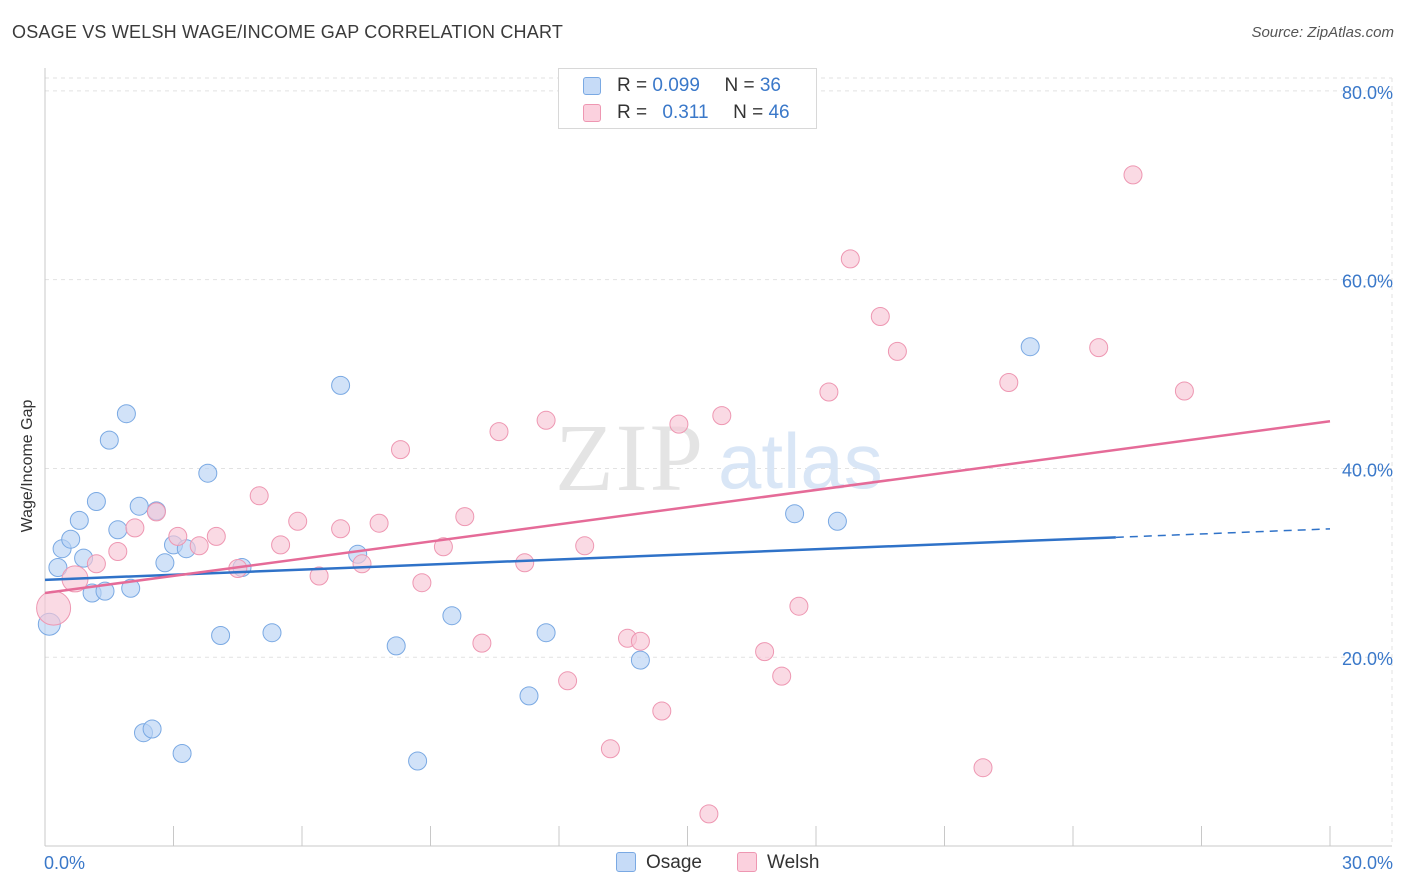  I want to click on welsh-swatch, so click(592, 113).